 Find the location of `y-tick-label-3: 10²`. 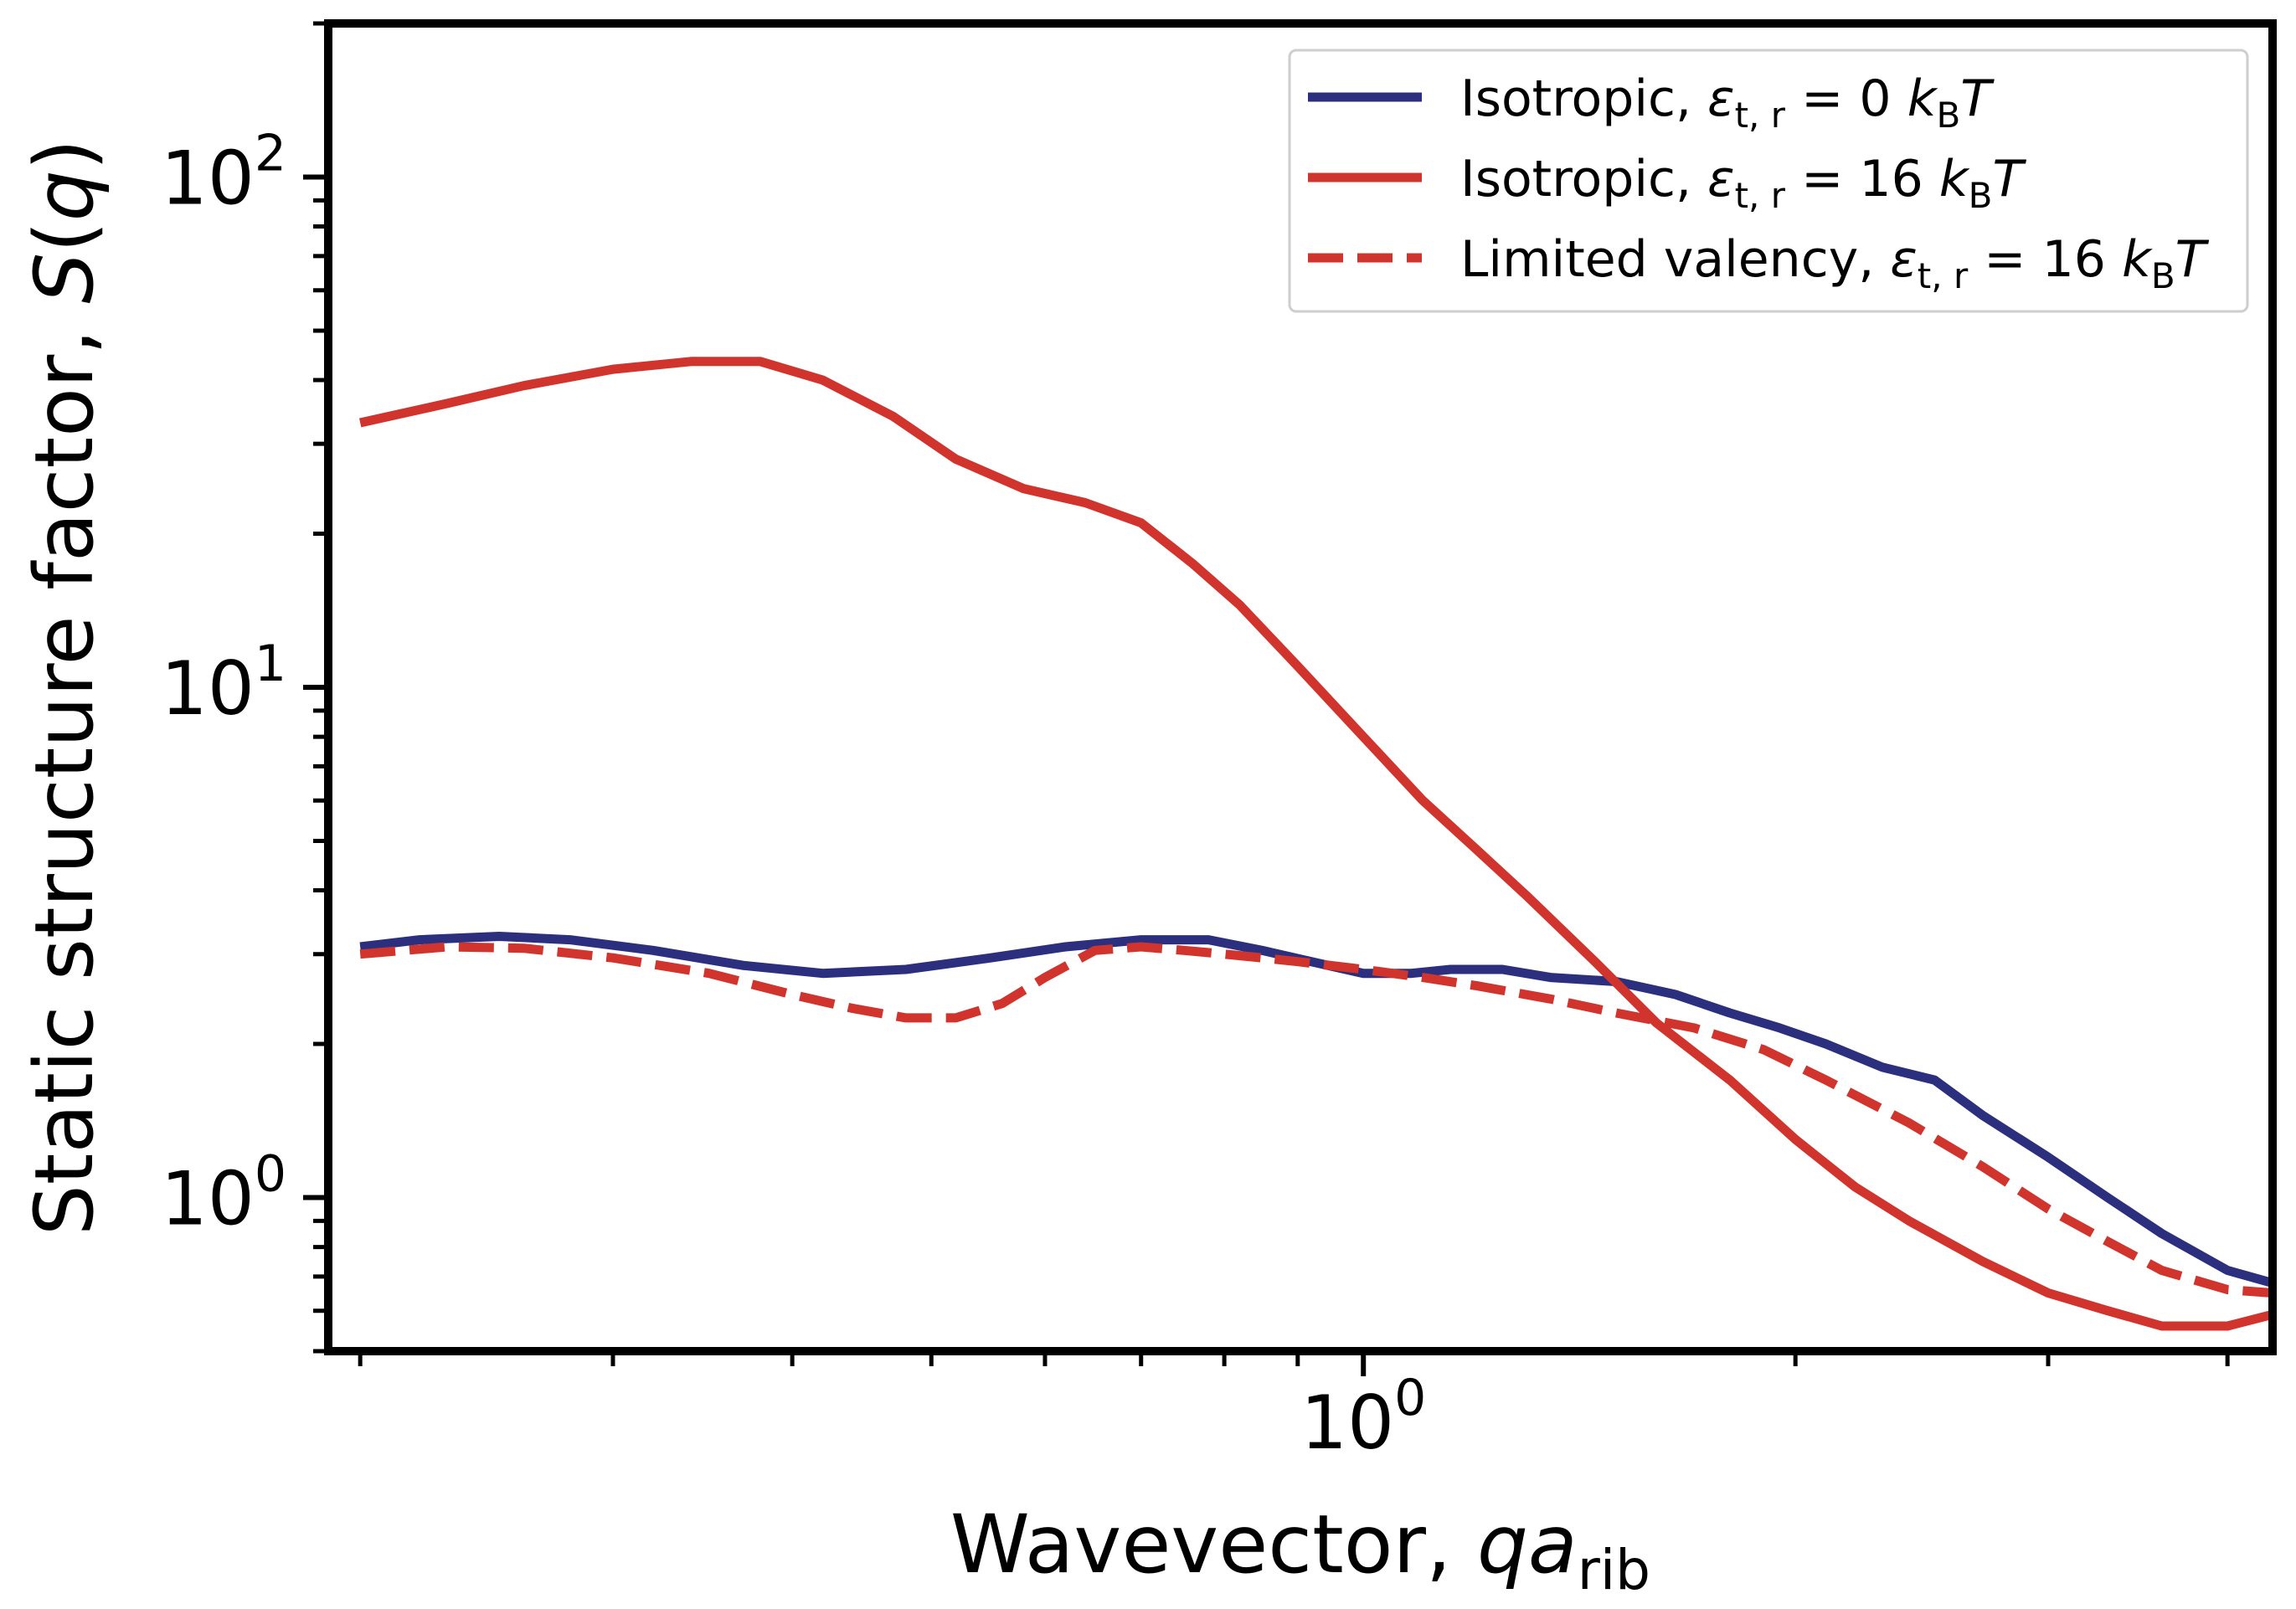

y-tick-label-3: 10² is located at coordinates (223, 173).